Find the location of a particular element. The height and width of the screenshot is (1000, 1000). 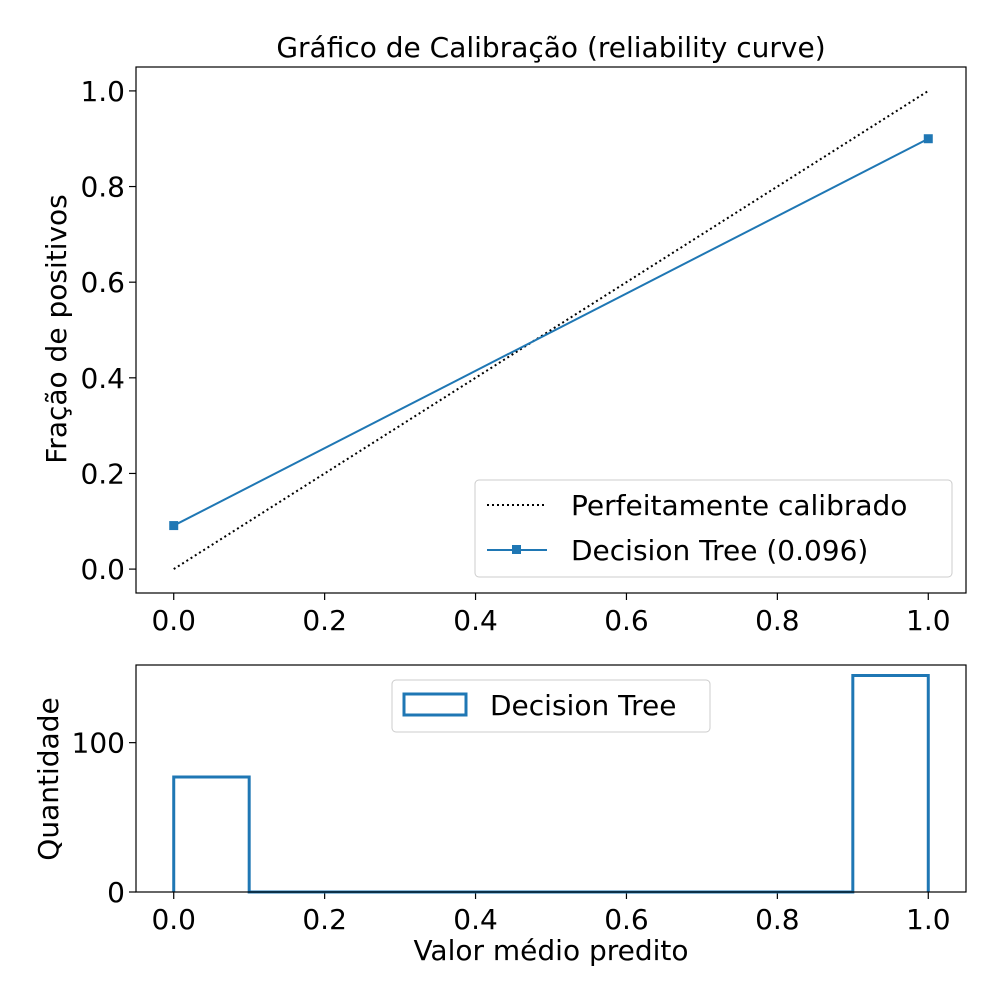

y-tick-label: 0.2 is located at coordinates (102, 473).